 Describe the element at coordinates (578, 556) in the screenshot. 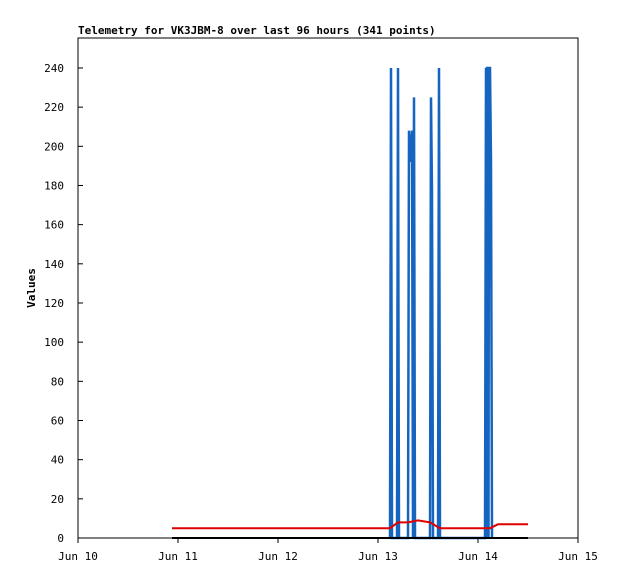

I see `x-tick-label: Jun 15` at that location.